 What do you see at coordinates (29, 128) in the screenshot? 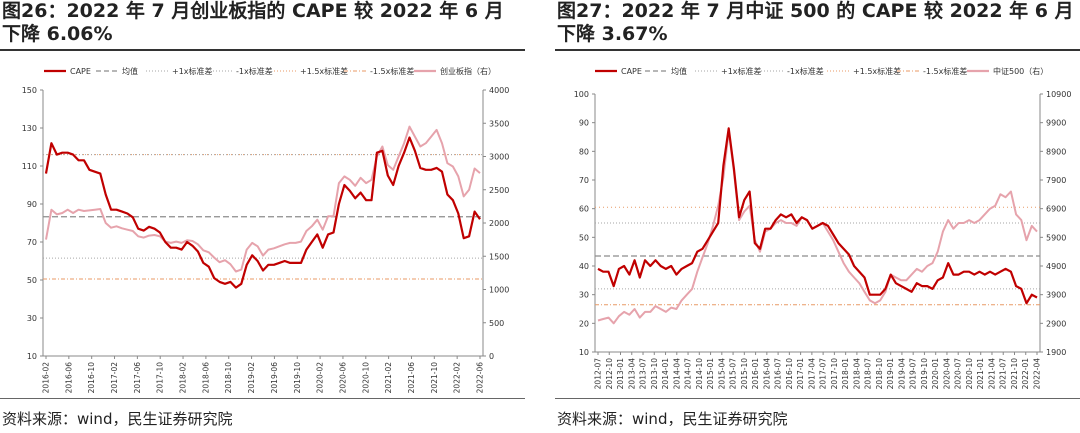
I see `left-y-tick-label: 130` at bounding box center [29, 128].